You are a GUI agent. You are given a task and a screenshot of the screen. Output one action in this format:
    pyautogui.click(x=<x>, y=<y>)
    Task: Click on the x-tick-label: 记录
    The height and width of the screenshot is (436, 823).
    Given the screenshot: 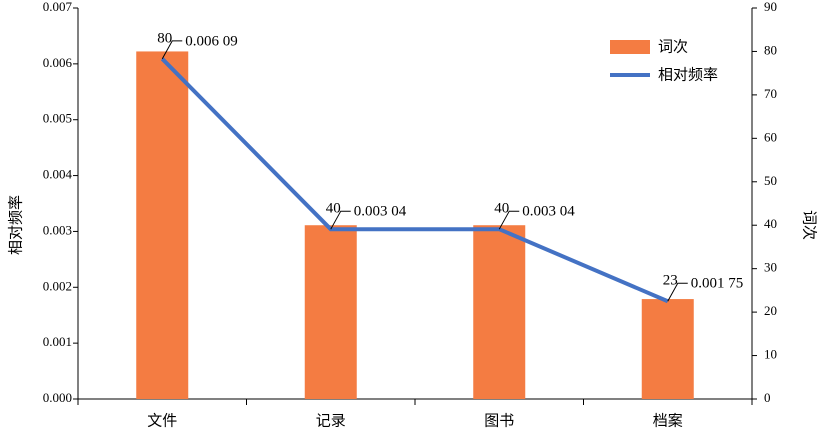 What is the action you would take?
    pyautogui.click(x=331, y=421)
    